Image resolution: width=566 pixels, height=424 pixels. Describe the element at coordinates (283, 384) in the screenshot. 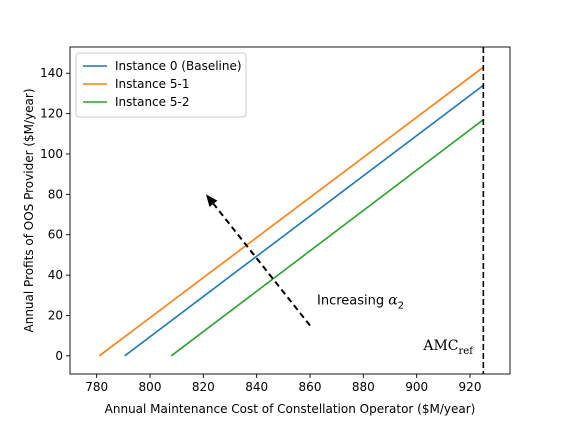

I see `x-axis-ticks: 780 800 820 840 860 880 900 920` at that location.